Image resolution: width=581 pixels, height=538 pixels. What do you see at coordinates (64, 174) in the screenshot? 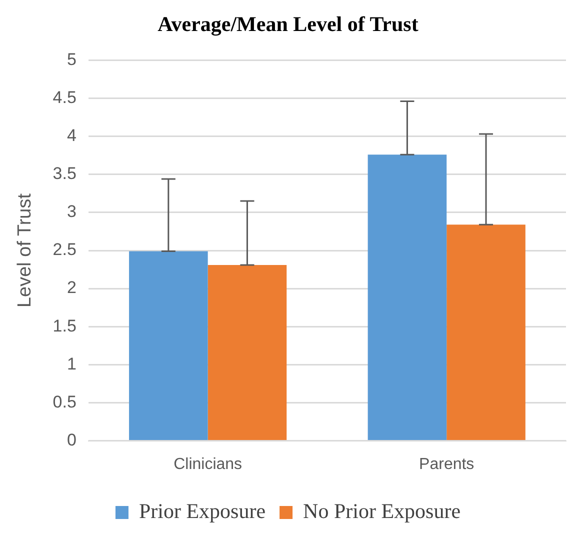
I see `y-tick-label: 3.5` at bounding box center [64, 174].